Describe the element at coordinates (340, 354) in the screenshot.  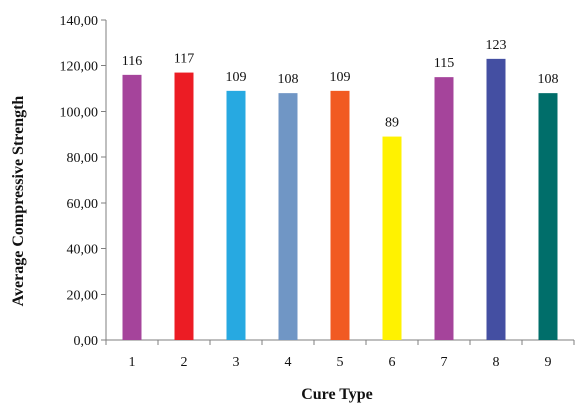
I see `x-axis: 1 2 3 4 5 6 7 8 9` at that location.